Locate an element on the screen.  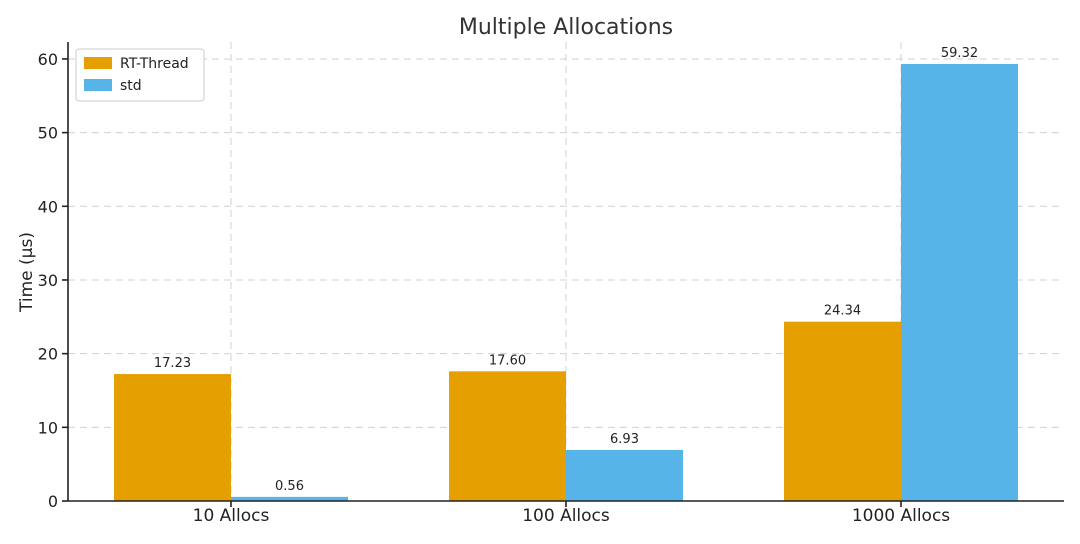
x-tick-label-2: 1000 Allocs is located at coordinates (901, 516).